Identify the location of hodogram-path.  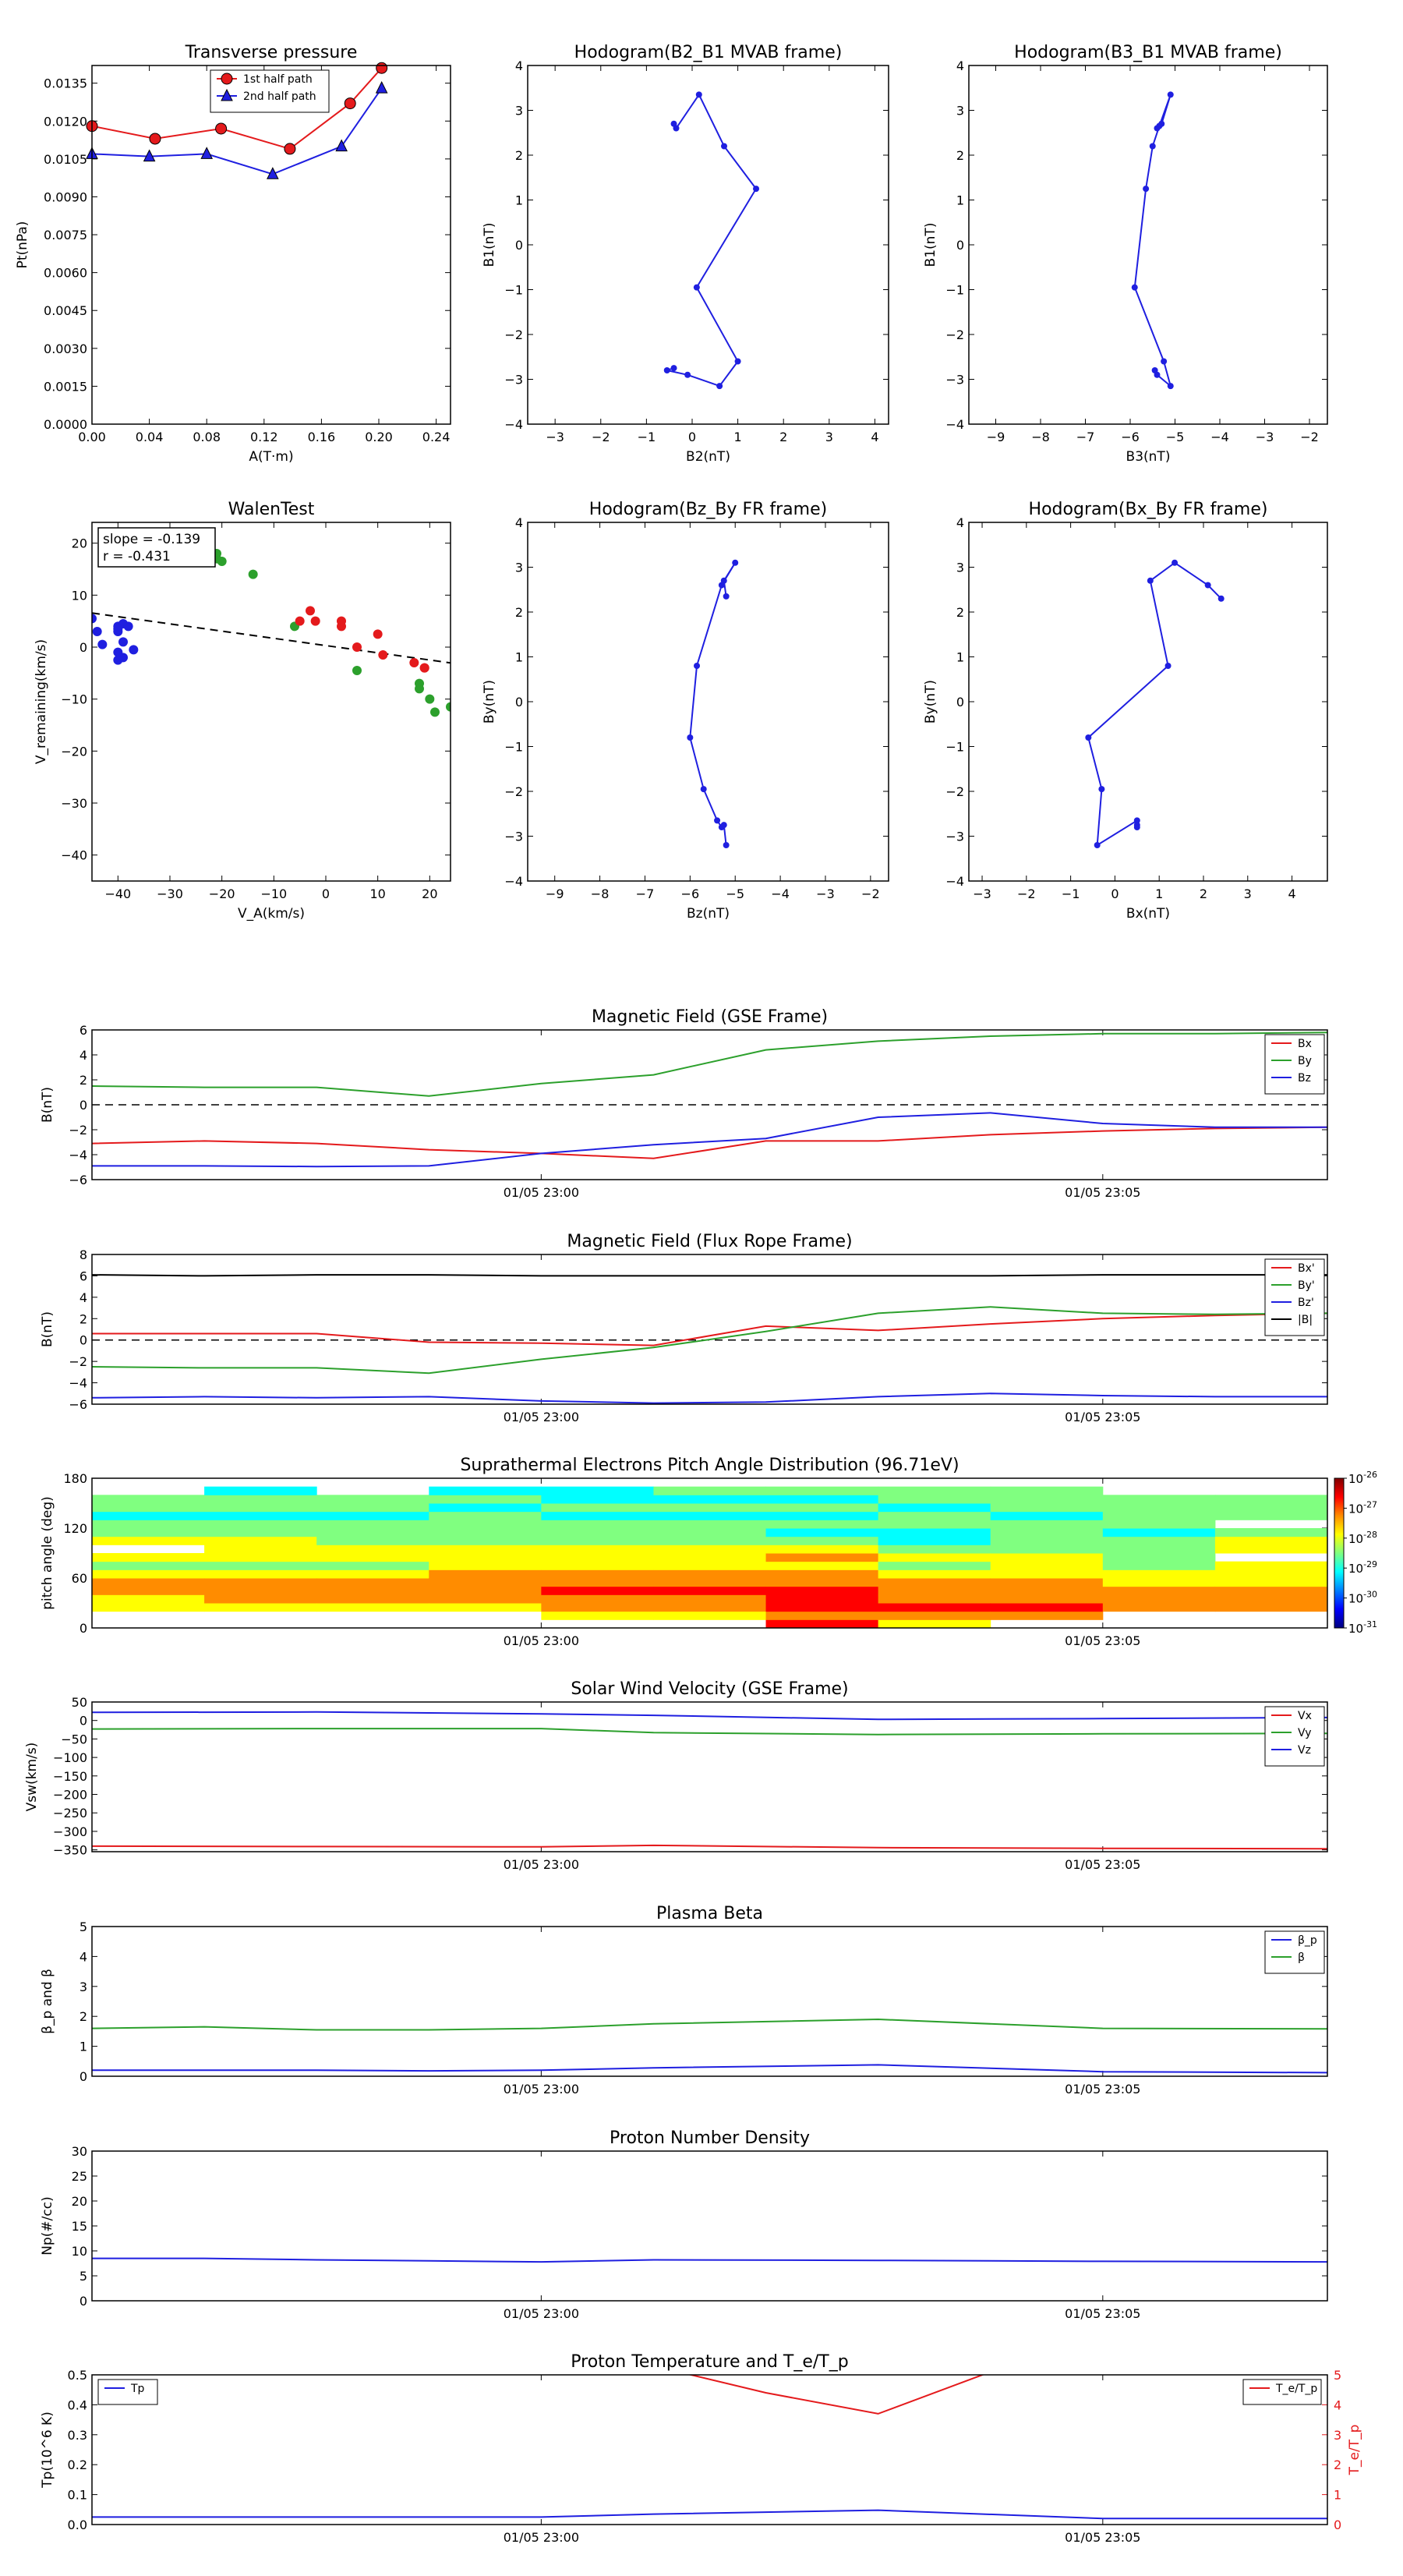
(1154, 704).